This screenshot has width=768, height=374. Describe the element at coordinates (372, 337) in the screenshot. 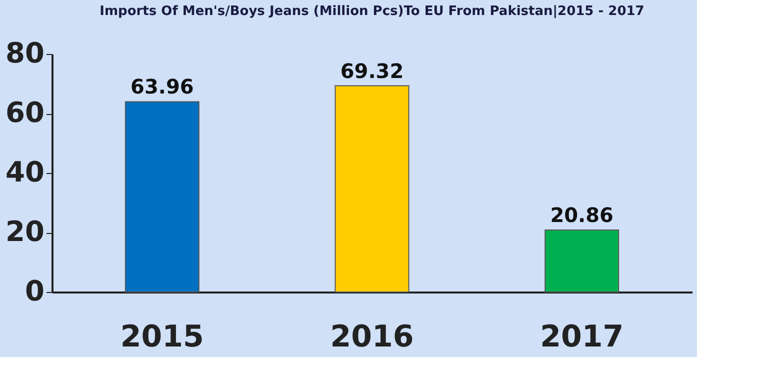

I see `x-tick-label: 2016` at that location.